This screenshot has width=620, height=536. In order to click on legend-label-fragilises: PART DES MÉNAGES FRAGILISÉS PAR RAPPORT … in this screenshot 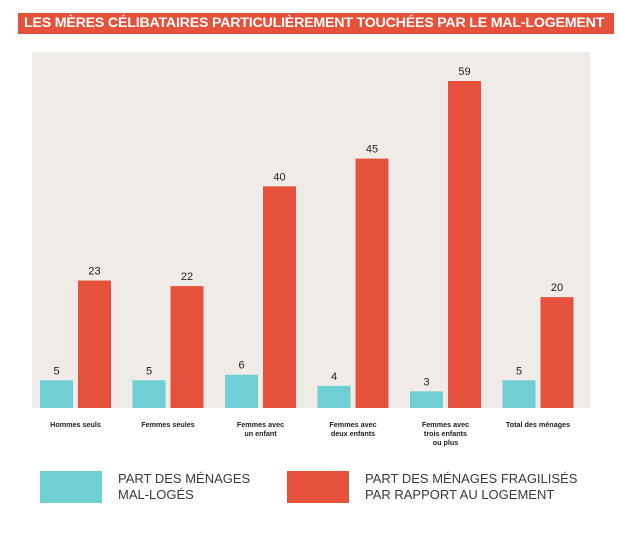, I will do `click(471, 486)`.